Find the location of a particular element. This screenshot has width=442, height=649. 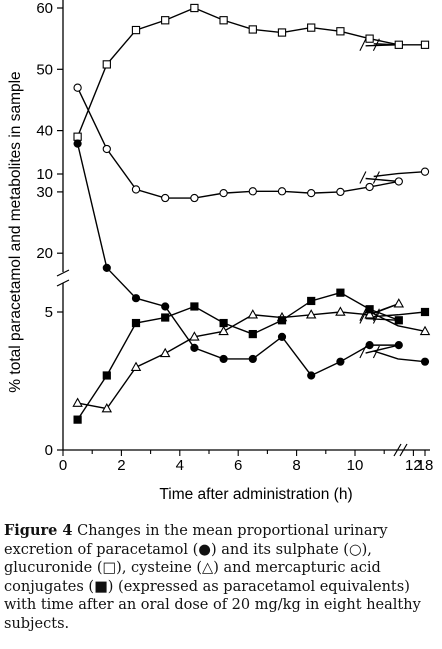

y-tick-label: 30 is located at coordinates (44, 192).